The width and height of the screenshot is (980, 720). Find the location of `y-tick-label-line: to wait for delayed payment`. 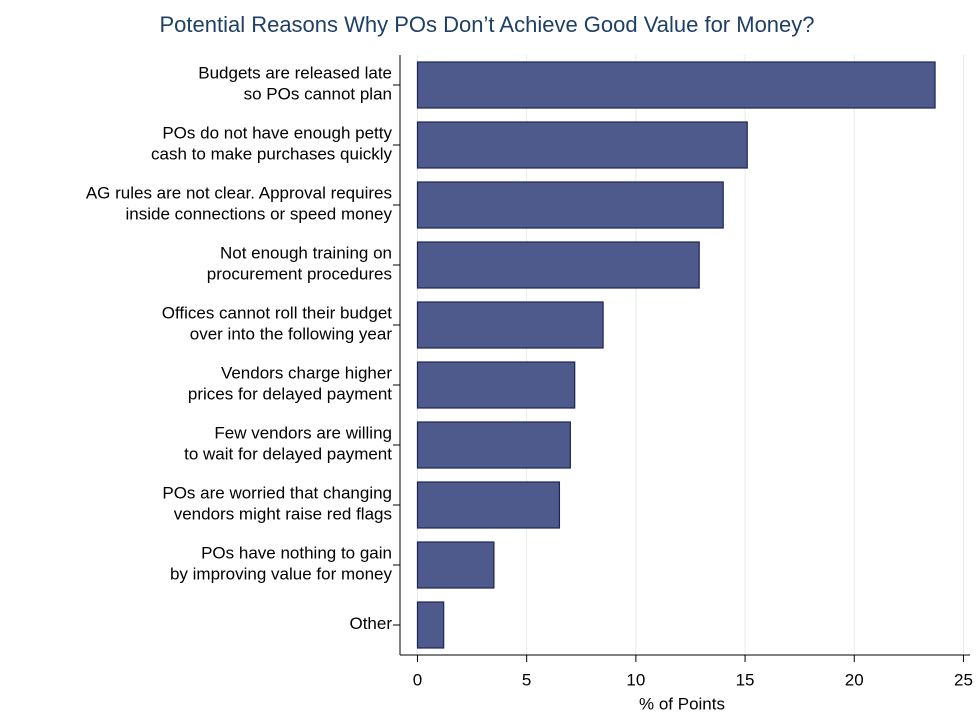

y-tick-label-line: to wait for delayed payment is located at coordinates (288, 454).